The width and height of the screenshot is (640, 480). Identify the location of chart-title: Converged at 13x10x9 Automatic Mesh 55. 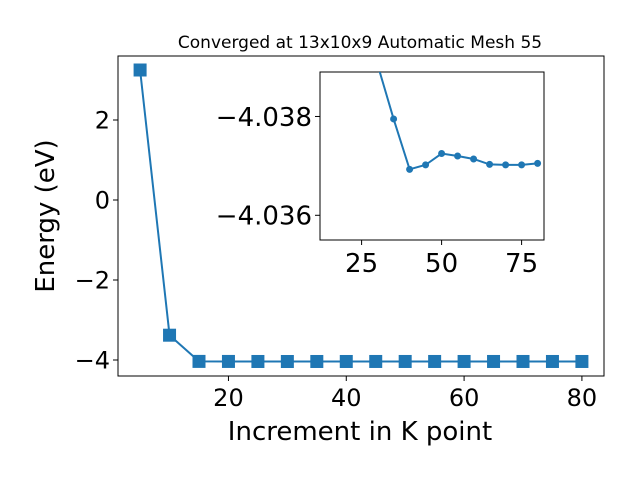
(360, 43).